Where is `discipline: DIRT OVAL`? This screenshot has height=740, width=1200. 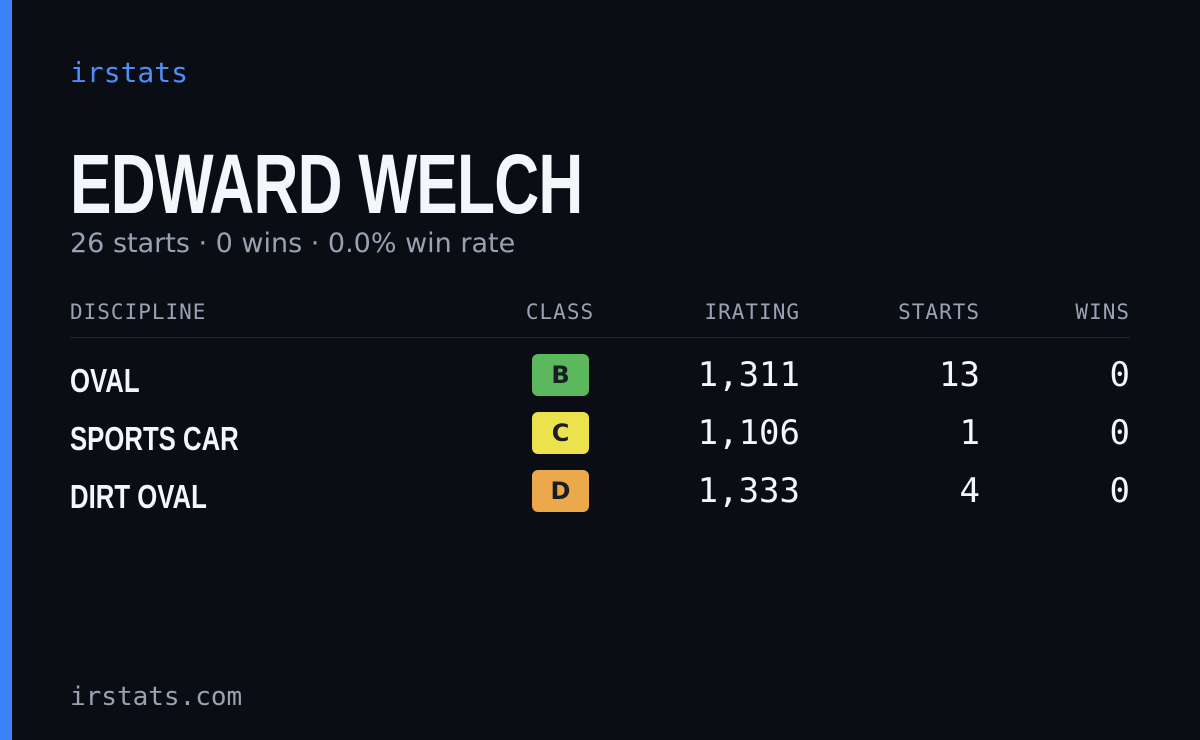
discipline: DIRT OVAL is located at coordinates (138, 496).